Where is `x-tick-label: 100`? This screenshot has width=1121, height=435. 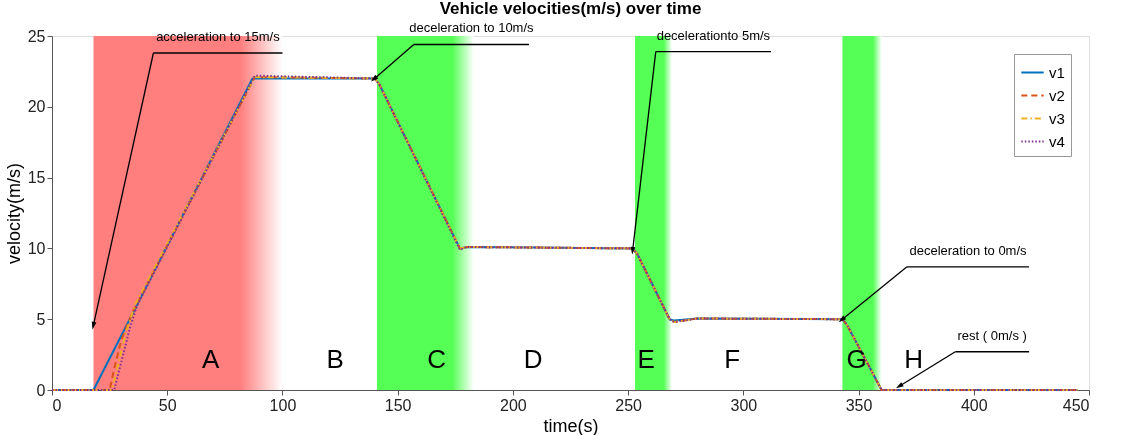 x-tick-label: 100 is located at coordinates (283, 405).